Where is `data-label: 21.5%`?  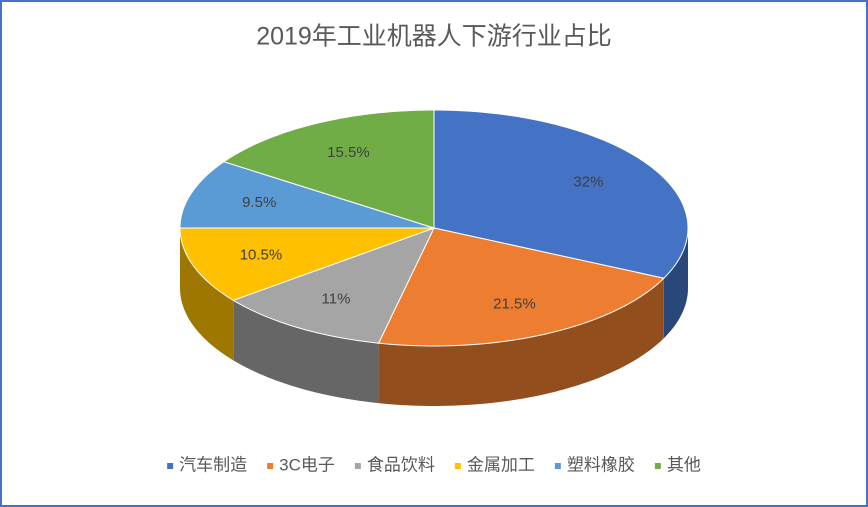 data-label: 21.5% is located at coordinates (514, 303).